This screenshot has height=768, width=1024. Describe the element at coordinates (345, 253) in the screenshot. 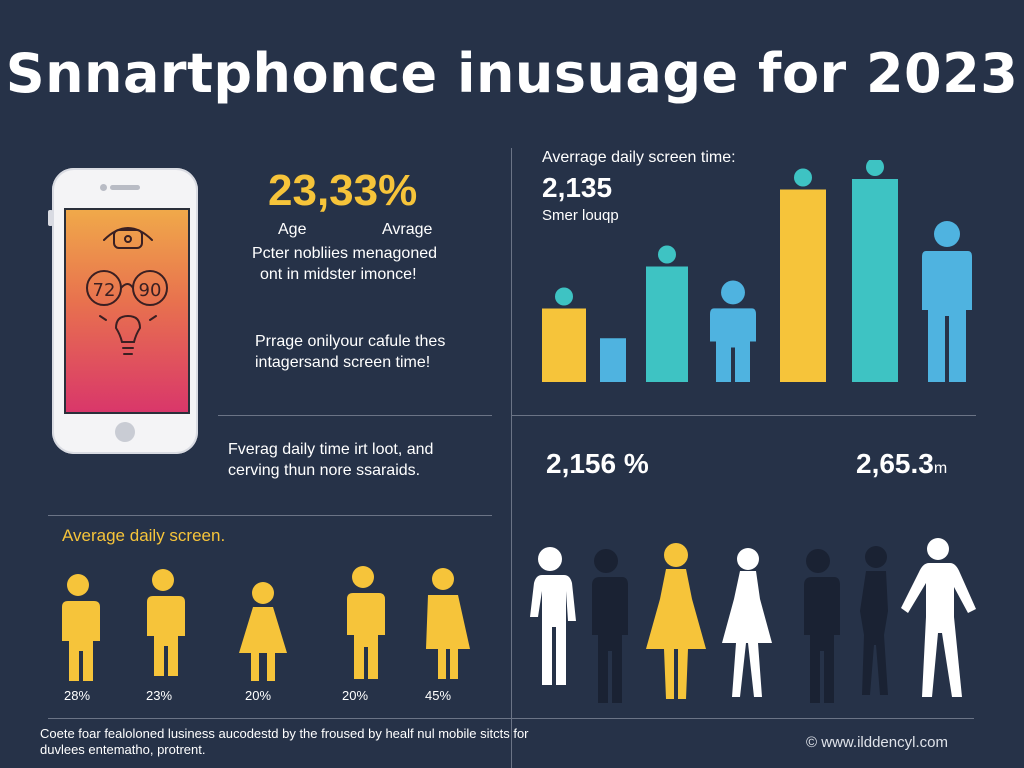

I see `text-block-1-line-1: Pcter nobliies menagoned` at that location.